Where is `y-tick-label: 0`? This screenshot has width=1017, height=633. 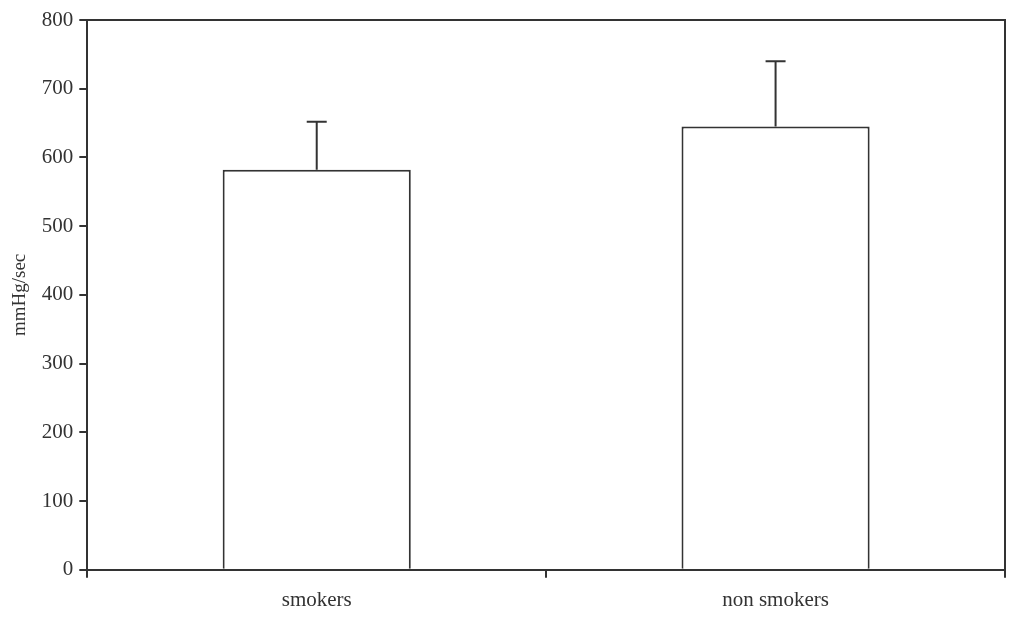 y-tick-label: 0 is located at coordinates (68, 568).